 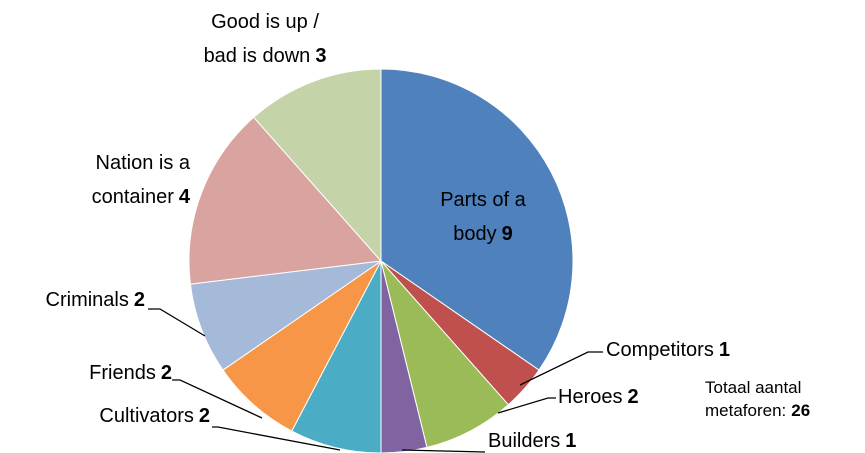 I want to click on annotation: Totaal aantal metaforen: 26, so click(x=770, y=399).